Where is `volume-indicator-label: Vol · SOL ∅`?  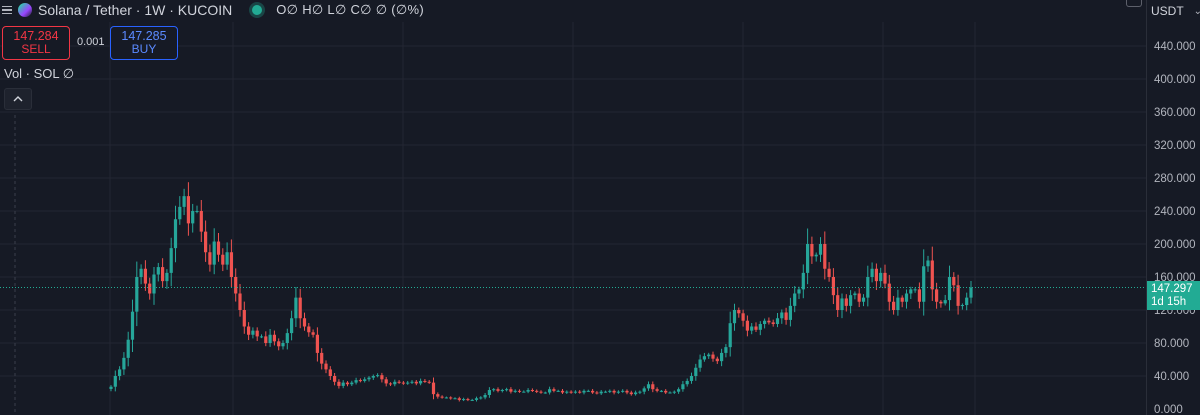
volume-indicator-label: Vol · SOL ∅ is located at coordinates (39, 73).